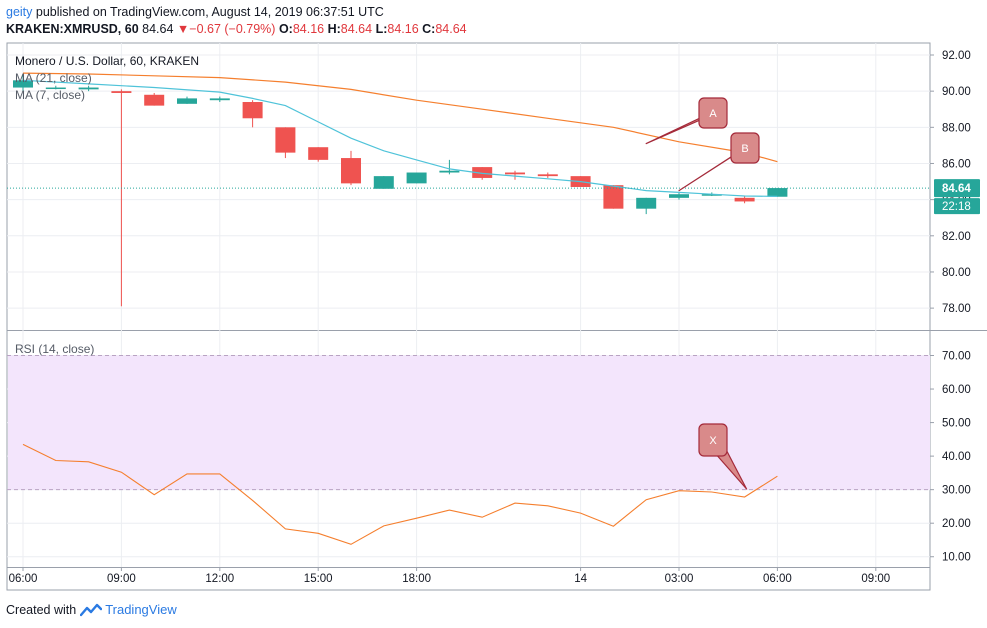  What do you see at coordinates (72, 29) in the screenshot?
I see `symbol-label: KRAKEN:XMRUSD, 60` at bounding box center [72, 29].